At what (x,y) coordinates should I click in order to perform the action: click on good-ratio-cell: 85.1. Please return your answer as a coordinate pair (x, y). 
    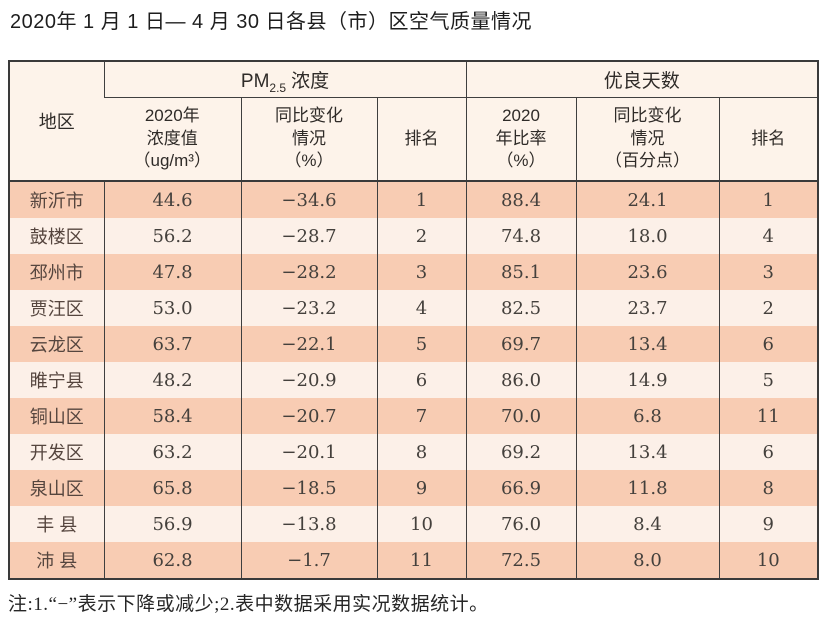
    Looking at the image, I should click on (520, 272).